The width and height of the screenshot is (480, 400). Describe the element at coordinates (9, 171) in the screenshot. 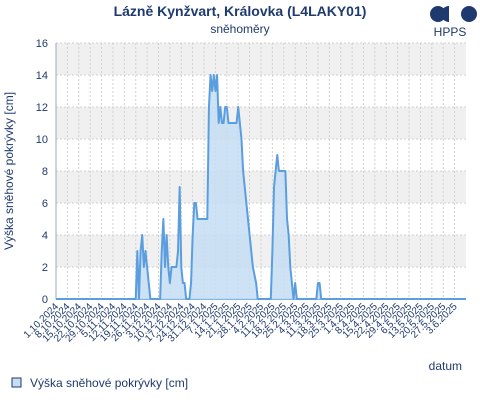

I see `y-axis-label: Výška sněhové pokrývky [cm]` at that location.